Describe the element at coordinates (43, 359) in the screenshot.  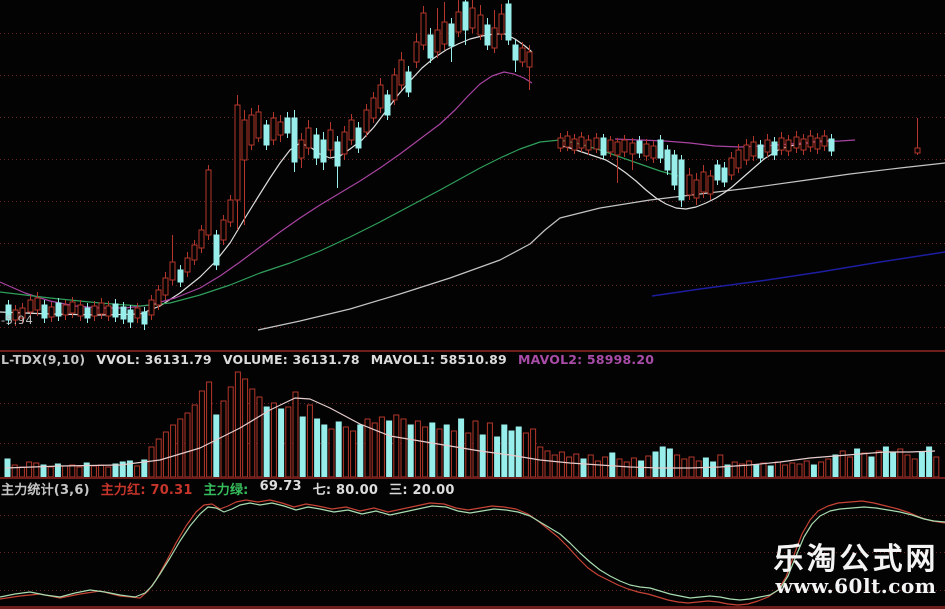
I see `volume-indicator-name: L-TDX(9,10)` at that location.